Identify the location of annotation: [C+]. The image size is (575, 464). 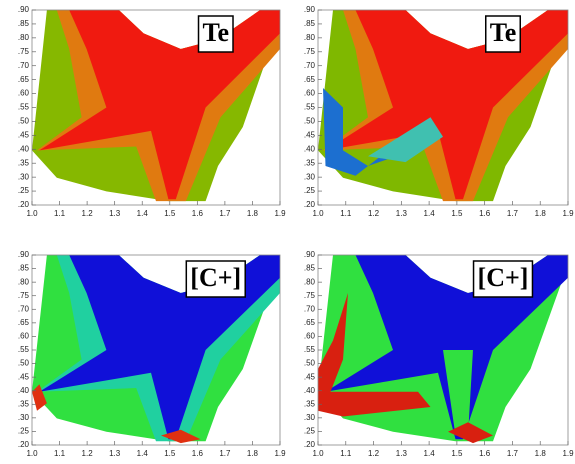
(215, 277).